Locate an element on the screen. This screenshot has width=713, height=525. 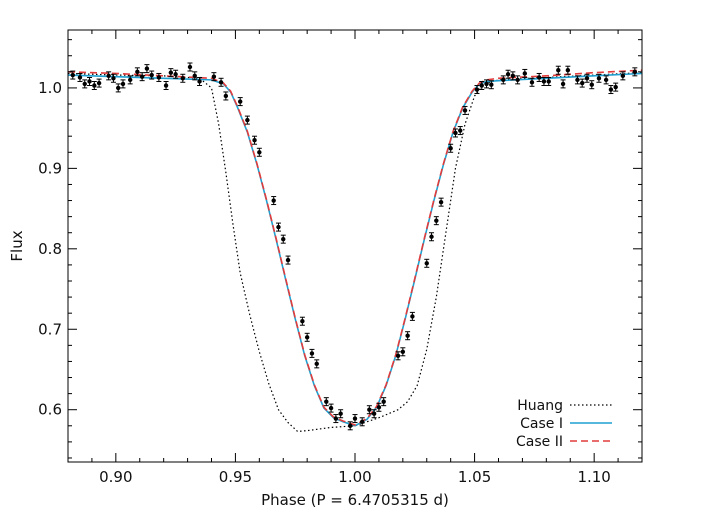
x-tick-label: 0.90 is located at coordinates (115, 477).